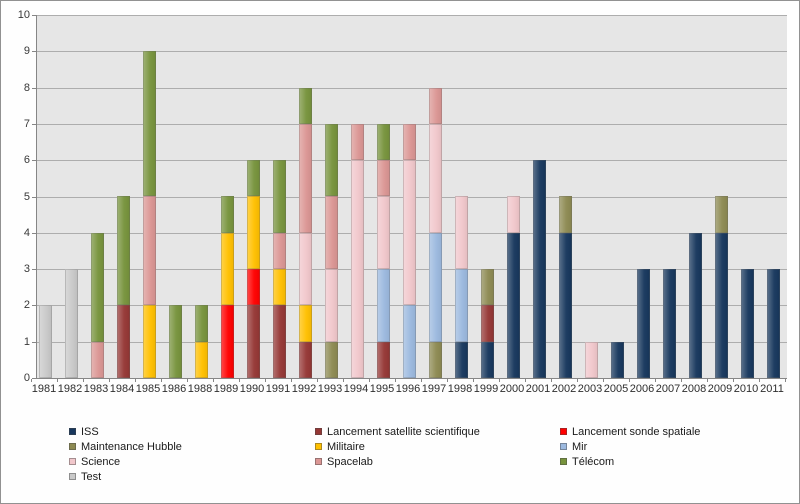 The width and height of the screenshot is (800, 504). I want to click on x-tick-label: 1988, so click(200, 389).